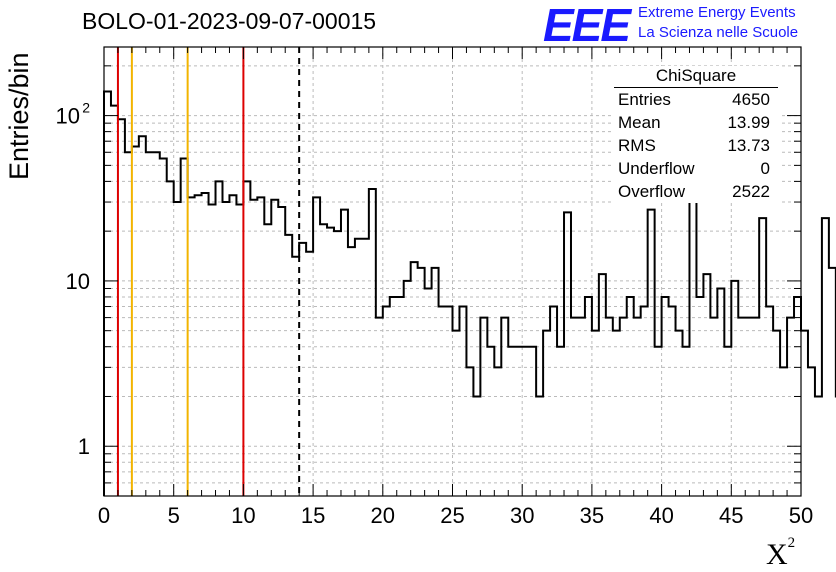 Image resolution: width=836 pixels, height=572 pixels. Describe the element at coordinates (696, 122) in the screenshot. I see `stats-row-mean: Mean 13.99` at that location.